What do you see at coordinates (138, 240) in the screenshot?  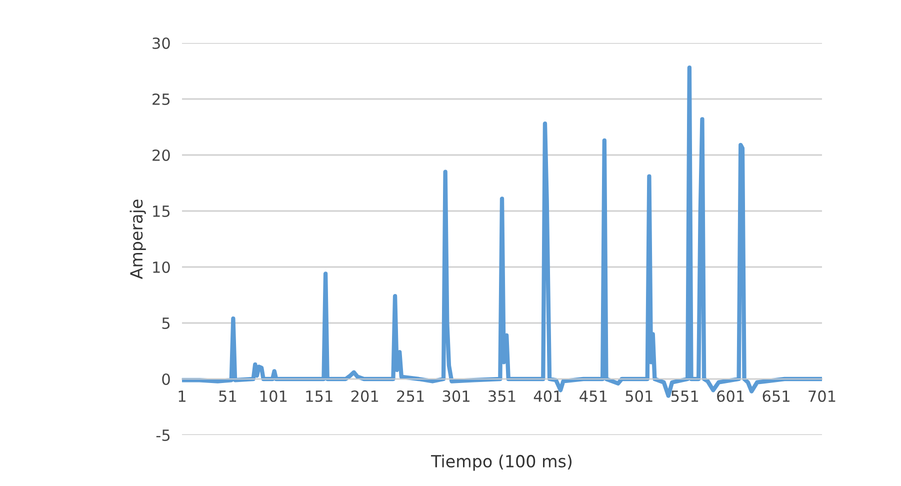 I see `y-axis-title: Amperaje` at bounding box center [138, 240].